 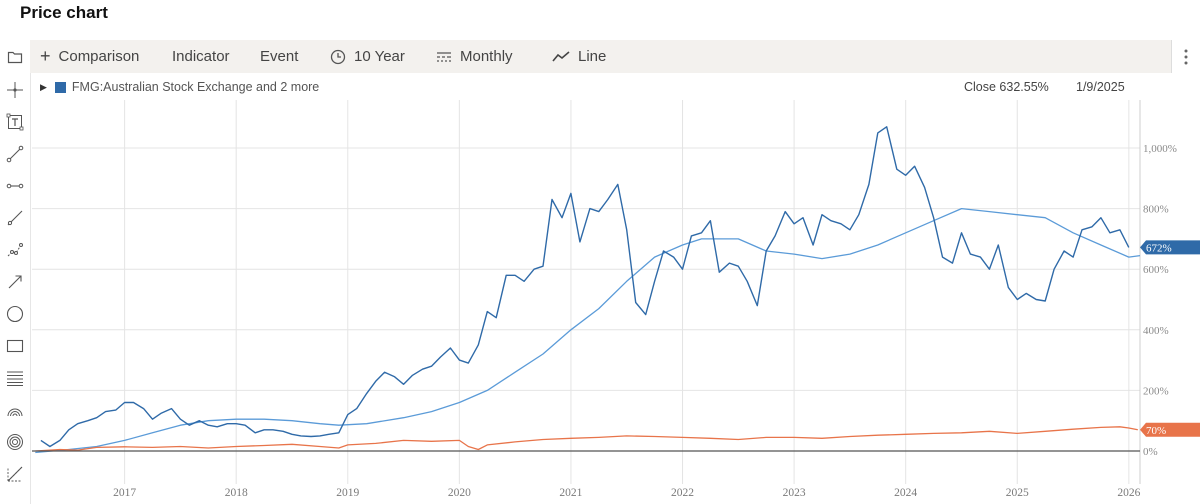 I want to click on fmg-last-value-tag: 672%, so click(x=1170, y=247).